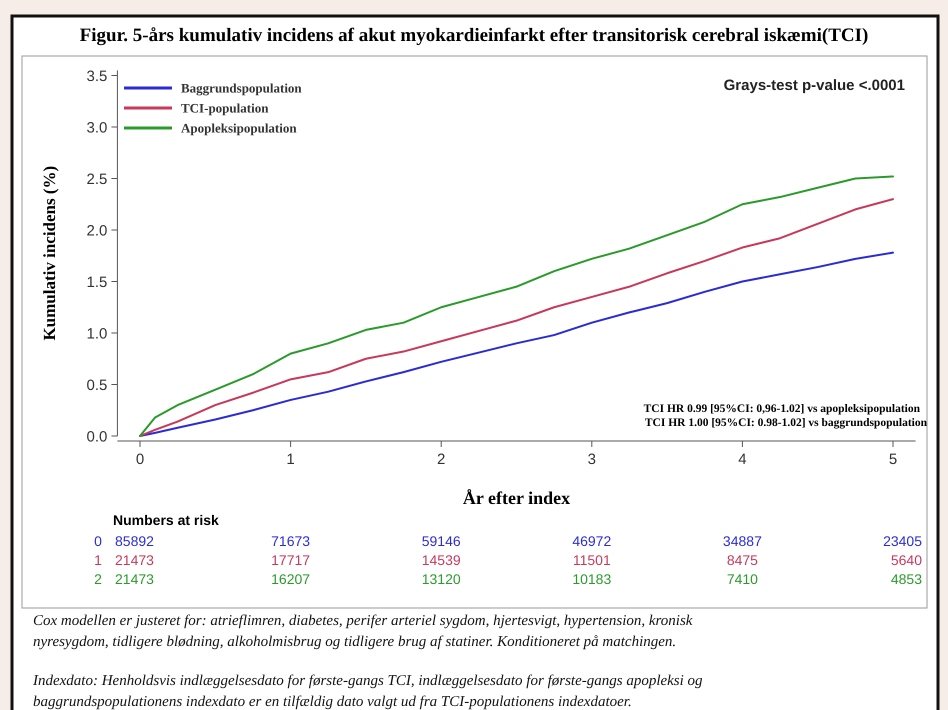 The height and width of the screenshot is (710, 948). I want to click on y-axis-title: Kumulativ incidens (%), so click(49, 253).